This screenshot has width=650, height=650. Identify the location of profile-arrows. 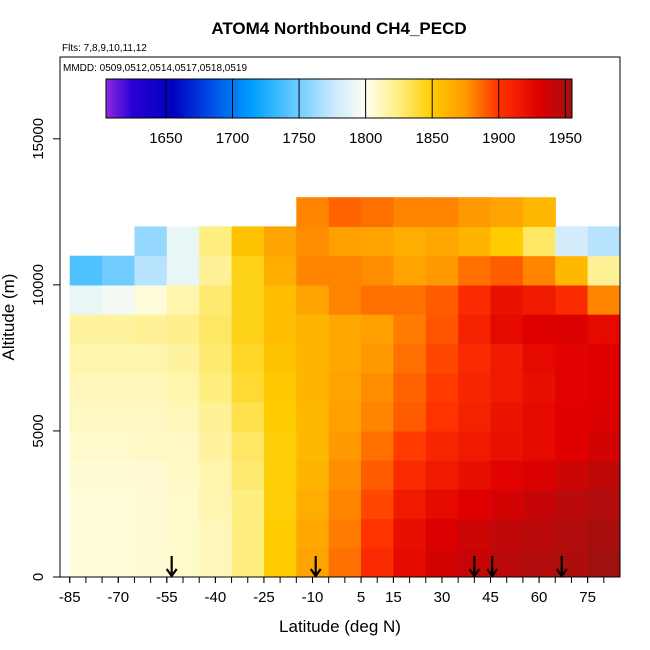
(366, 567).